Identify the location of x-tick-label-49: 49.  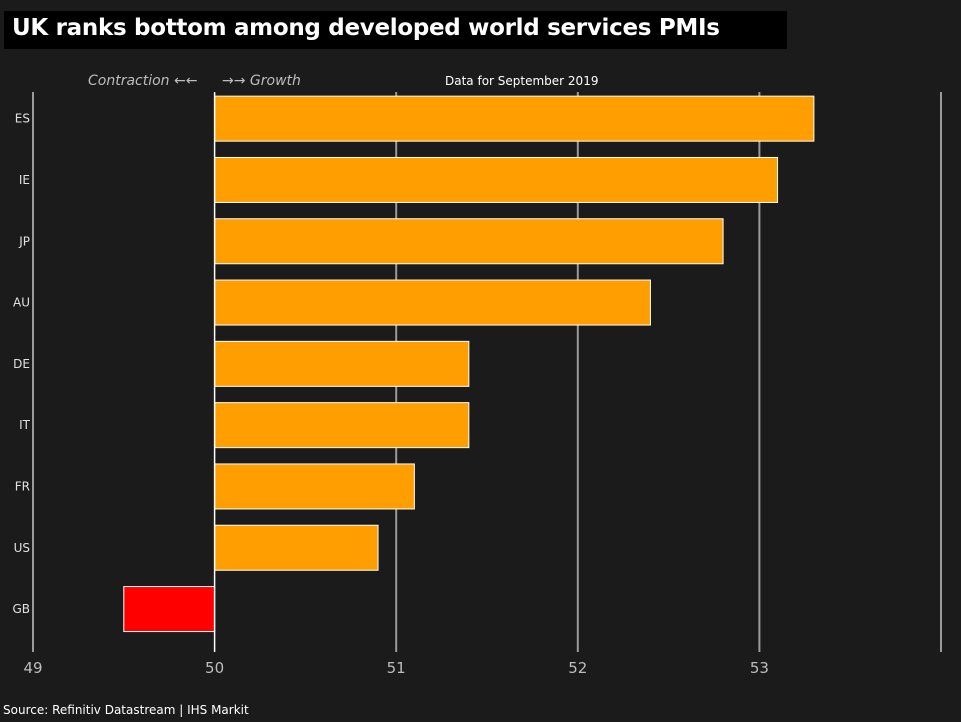
(32, 668).